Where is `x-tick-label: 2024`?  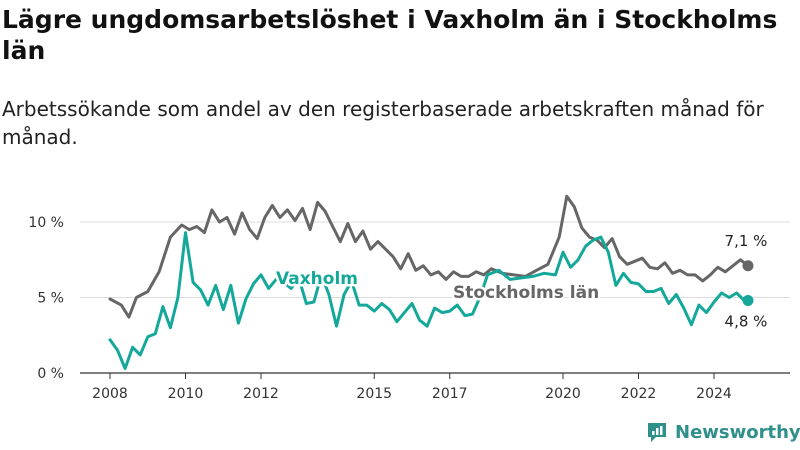 x-tick-label: 2024 is located at coordinates (714, 394).